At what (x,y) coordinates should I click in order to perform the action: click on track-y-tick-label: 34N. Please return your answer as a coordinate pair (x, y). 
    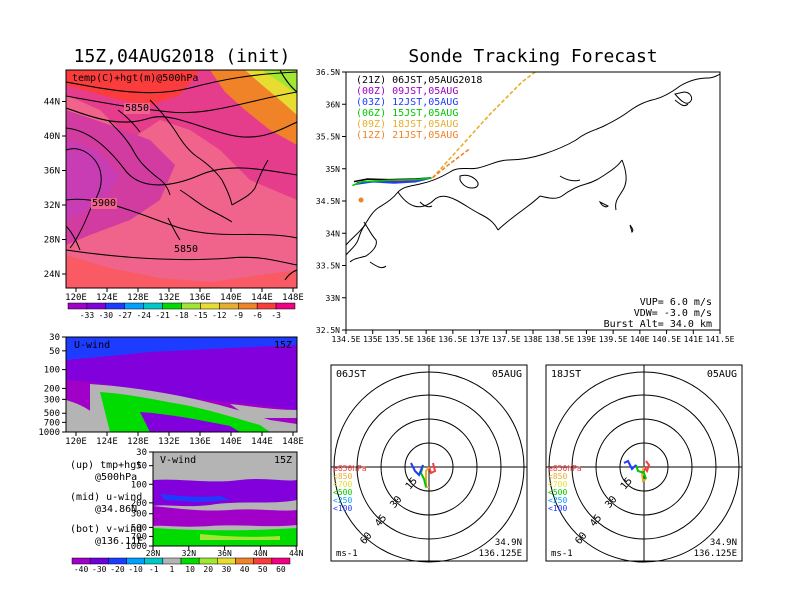
    Looking at the image, I should click on (333, 233).